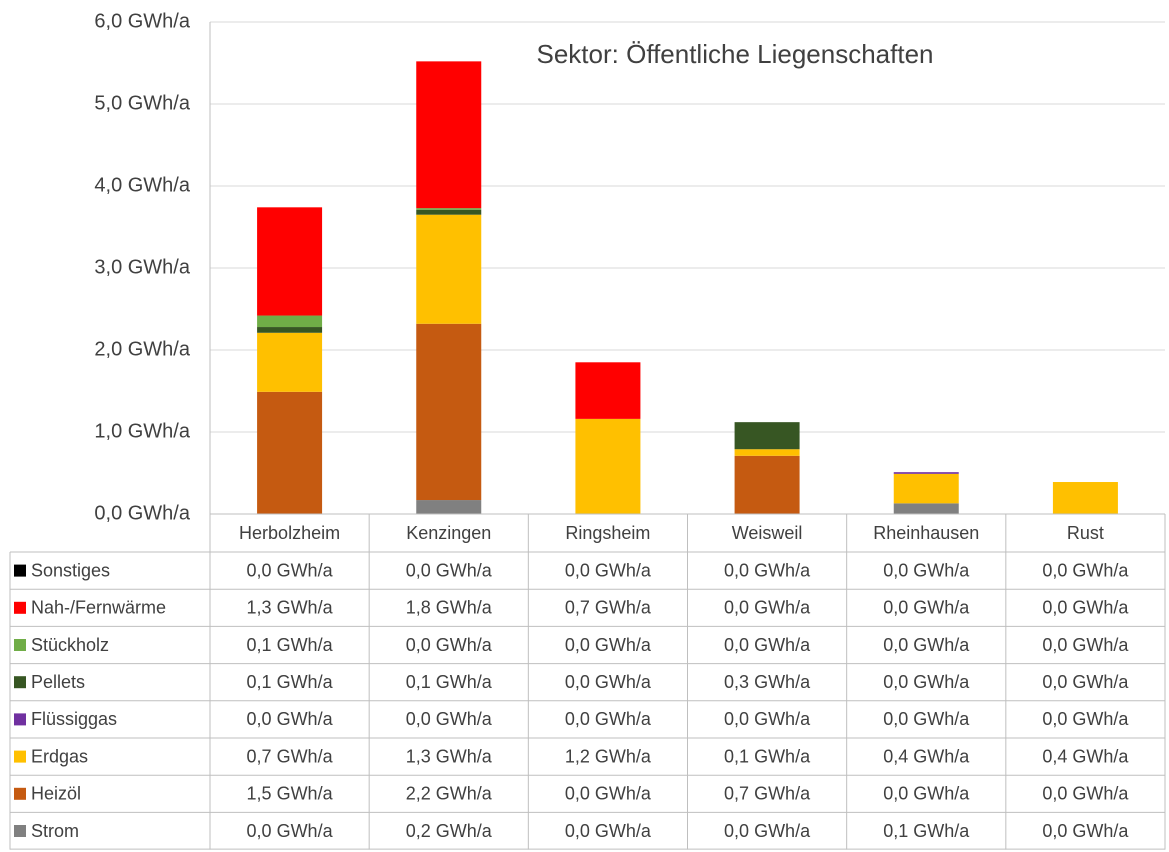  Describe the element at coordinates (926, 533) in the screenshot. I see `x-tick-label: Rheinhausen` at that location.